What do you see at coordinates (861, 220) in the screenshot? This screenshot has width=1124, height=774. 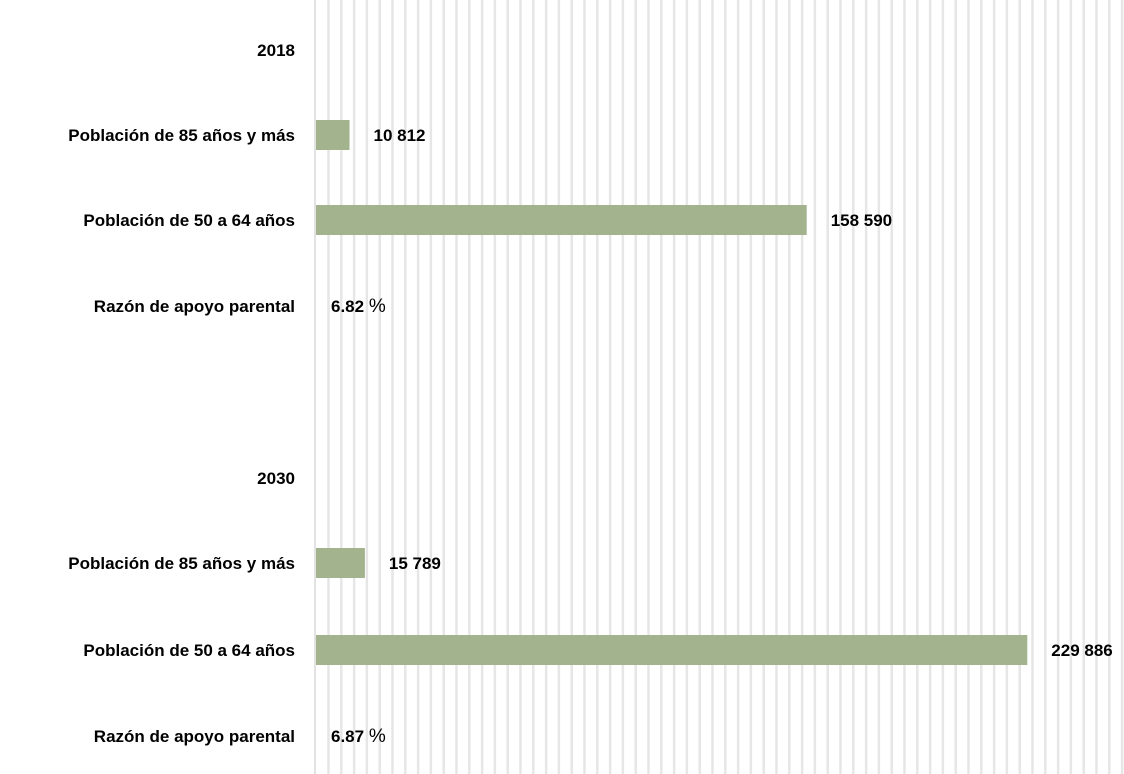 I see `data-label: 158 590` at bounding box center [861, 220].